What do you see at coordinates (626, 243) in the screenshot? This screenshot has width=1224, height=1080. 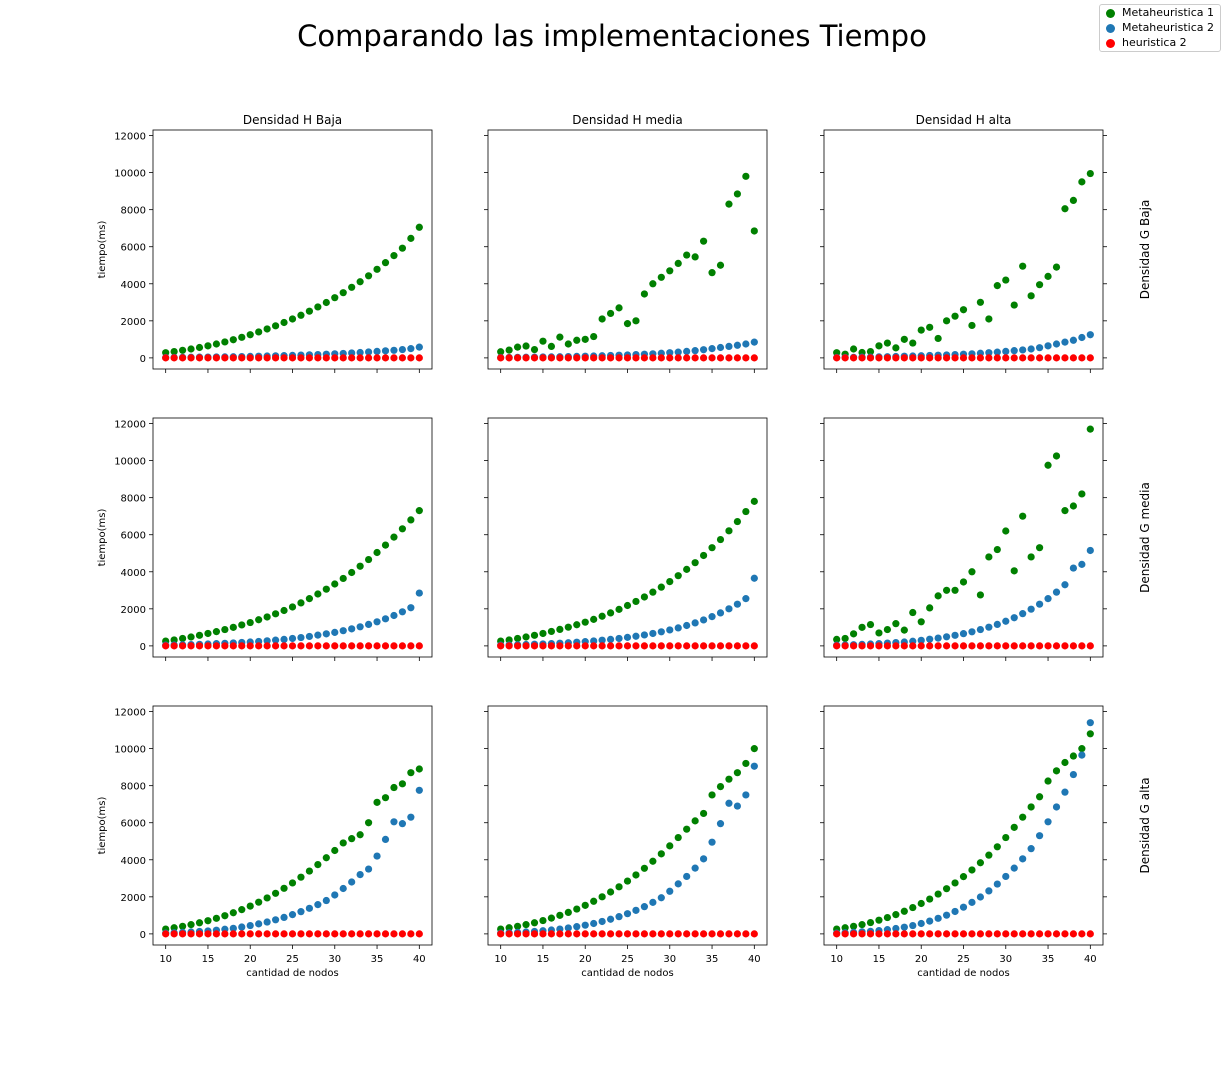 I see `subplot-0-1: Densidad H media` at bounding box center [626, 243].